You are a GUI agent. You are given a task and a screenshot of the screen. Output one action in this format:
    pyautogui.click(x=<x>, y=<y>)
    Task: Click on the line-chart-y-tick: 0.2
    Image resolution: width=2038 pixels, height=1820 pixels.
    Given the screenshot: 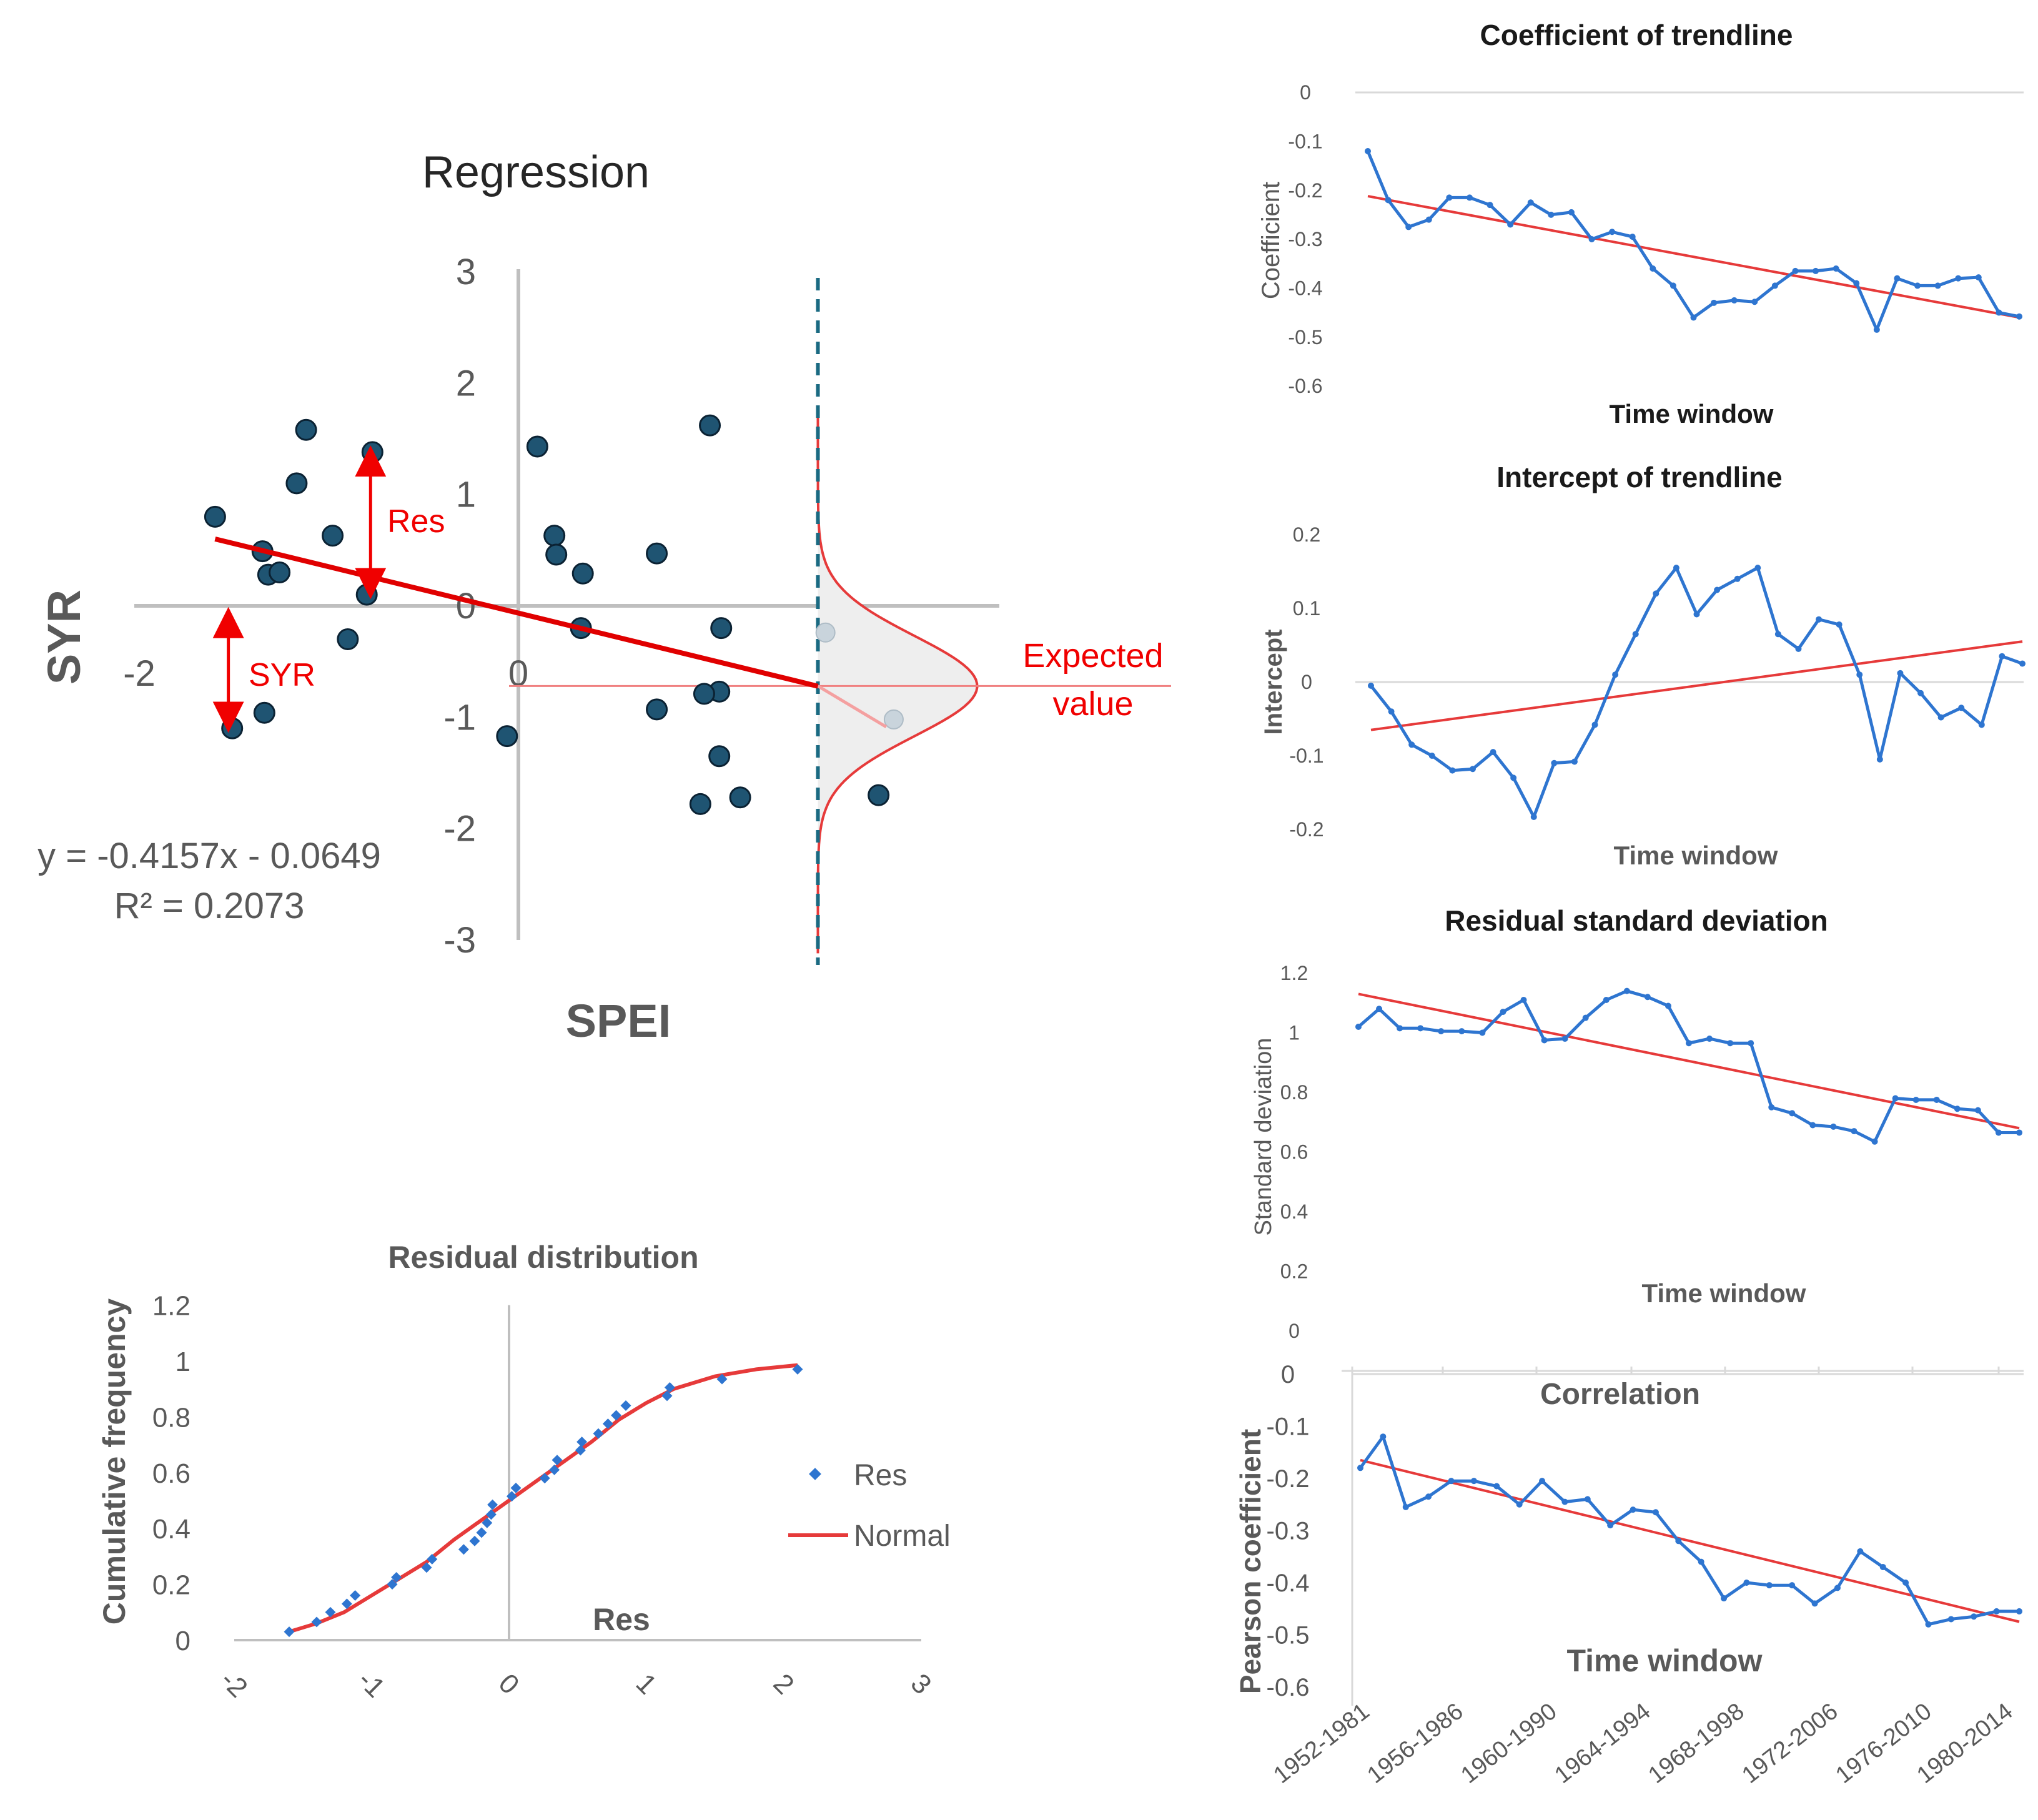 What is the action you would take?
    pyautogui.click(x=1306, y=534)
    